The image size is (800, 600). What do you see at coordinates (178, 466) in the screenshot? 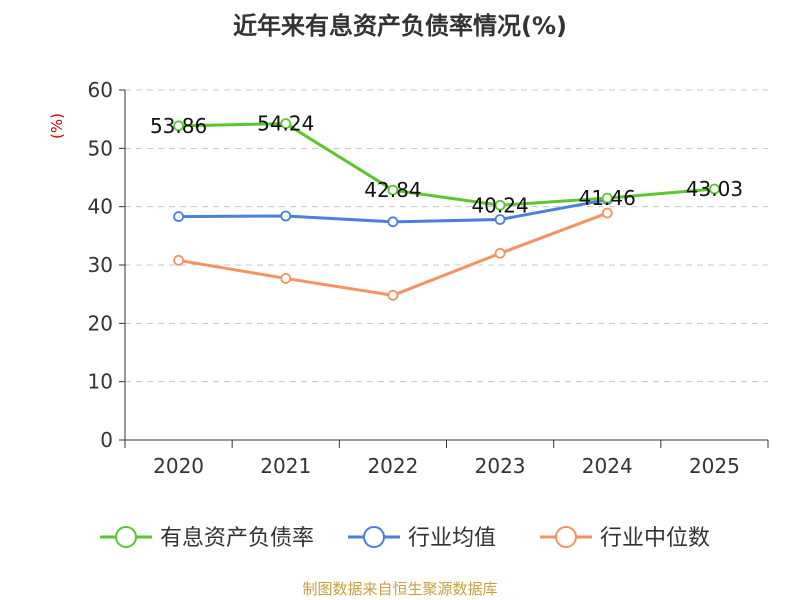
I see `x-tick-label: 2020` at bounding box center [178, 466].